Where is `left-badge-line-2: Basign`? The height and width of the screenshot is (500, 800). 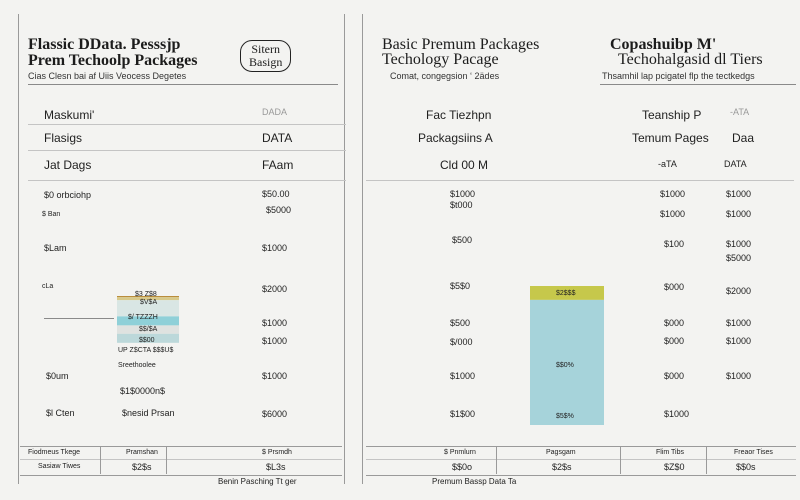
left-badge-line-2: Basign is located at coordinates (266, 62).